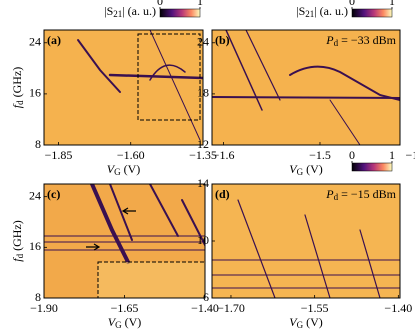 The height and width of the screenshot is (336, 415). Describe the element at coordinates (315, 308) in the screenshot. I see `x-tick-label: −1.55` at that location.